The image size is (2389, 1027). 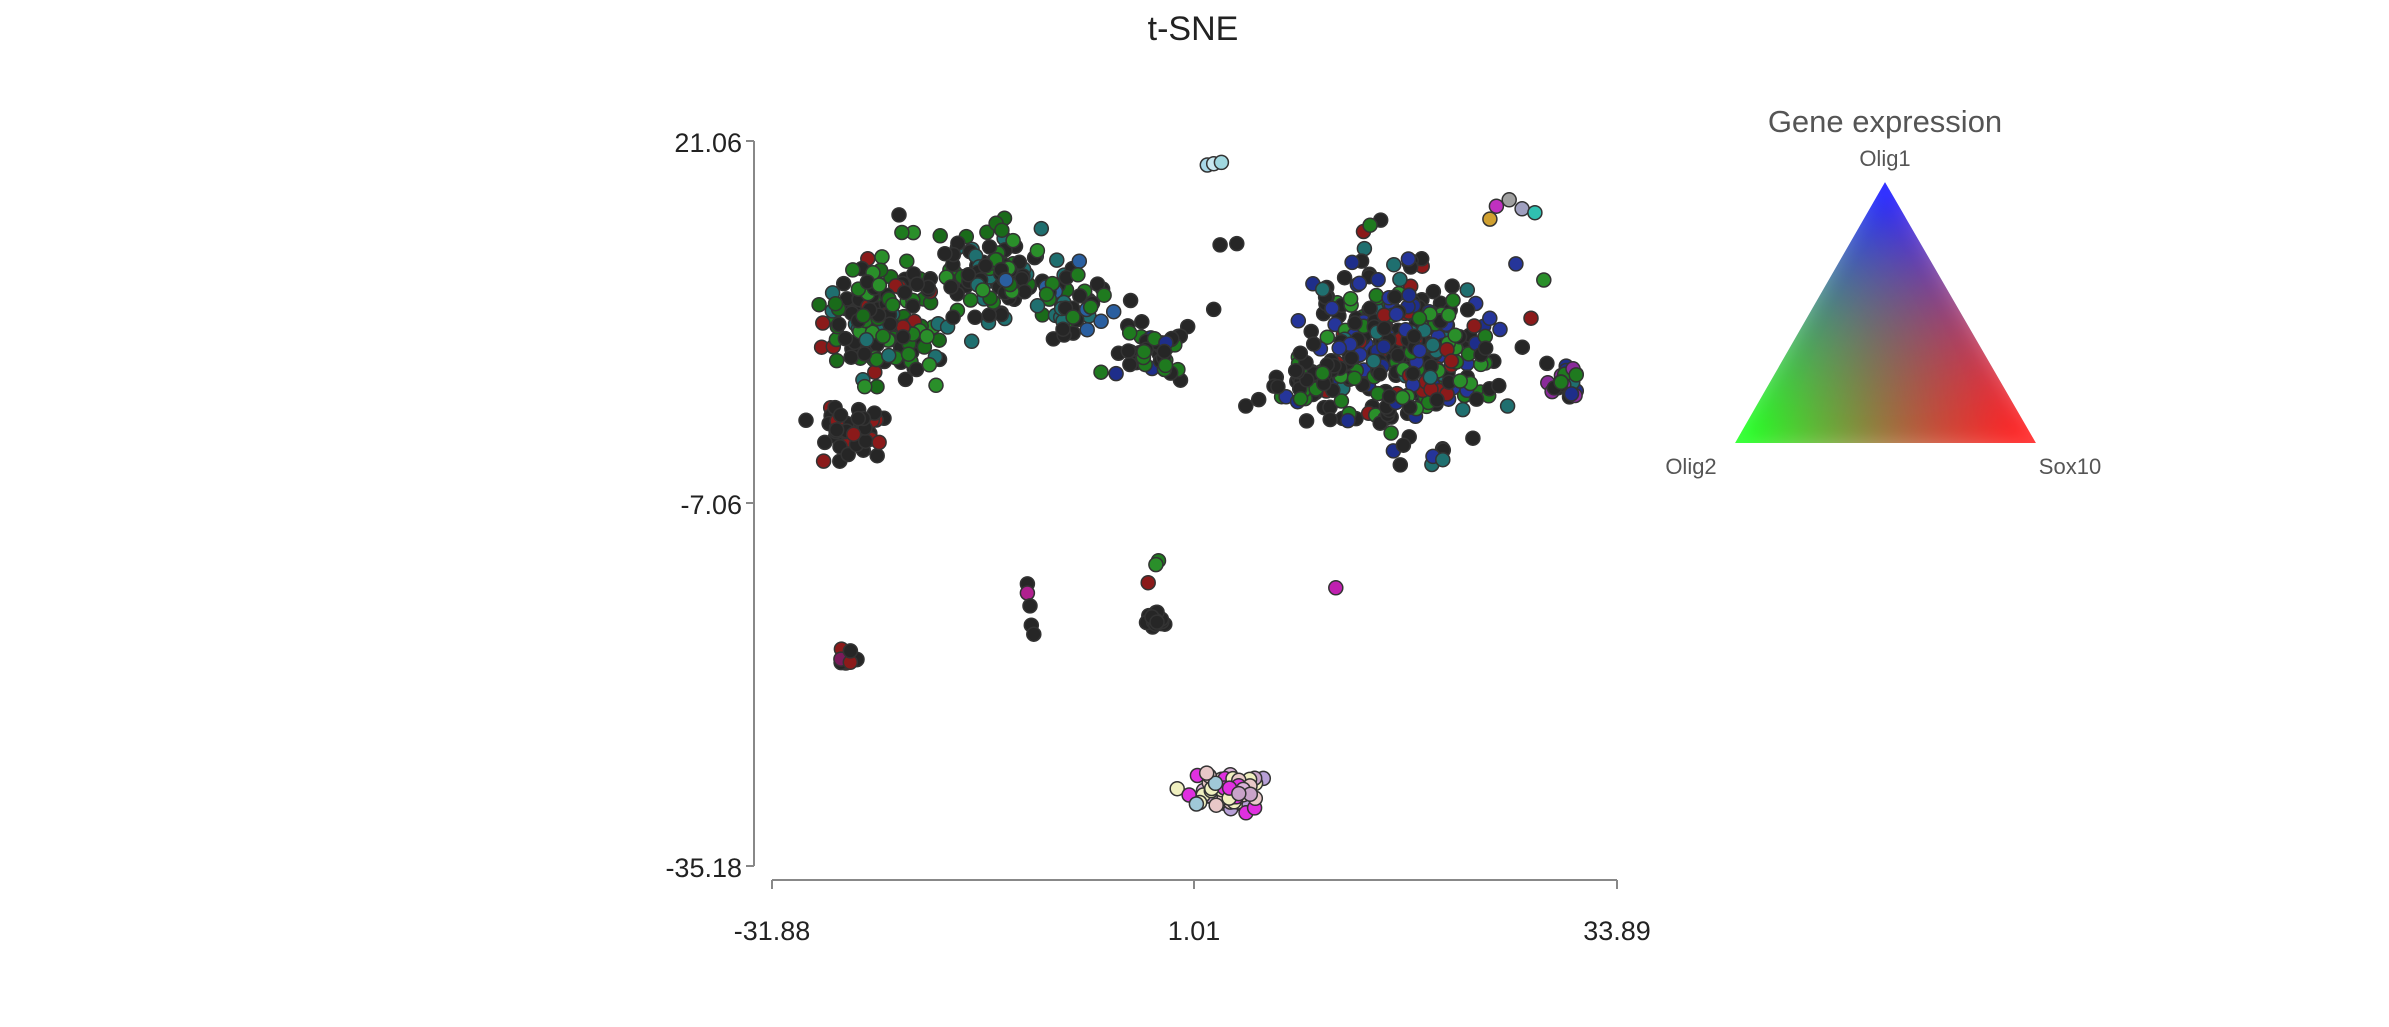 What do you see at coordinates (708, 143) in the screenshot?
I see `y-tick-label-top: 21.06` at bounding box center [708, 143].